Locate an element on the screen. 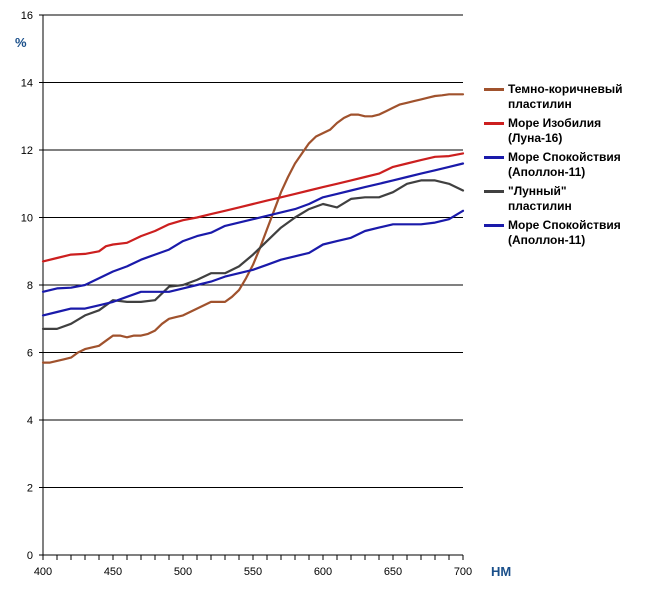 This screenshot has width=665, height=601. y-axis-label: % is located at coordinates (21, 42).